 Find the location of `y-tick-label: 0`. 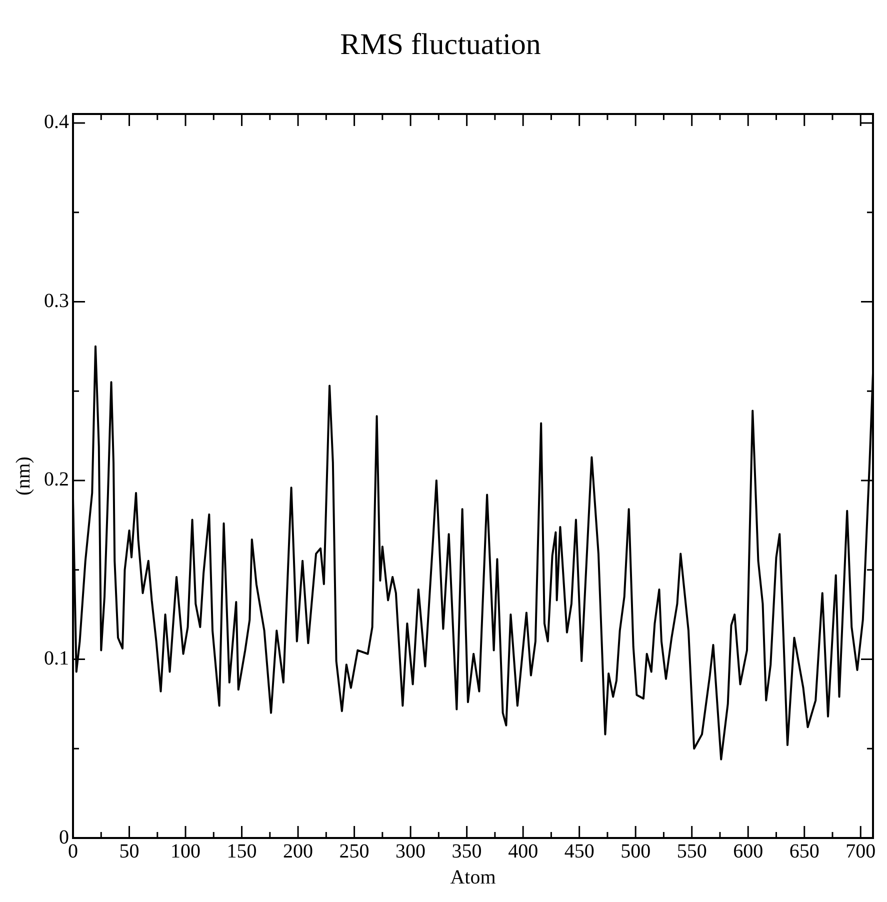

y-tick-label: 0 is located at coordinates (64, 837).